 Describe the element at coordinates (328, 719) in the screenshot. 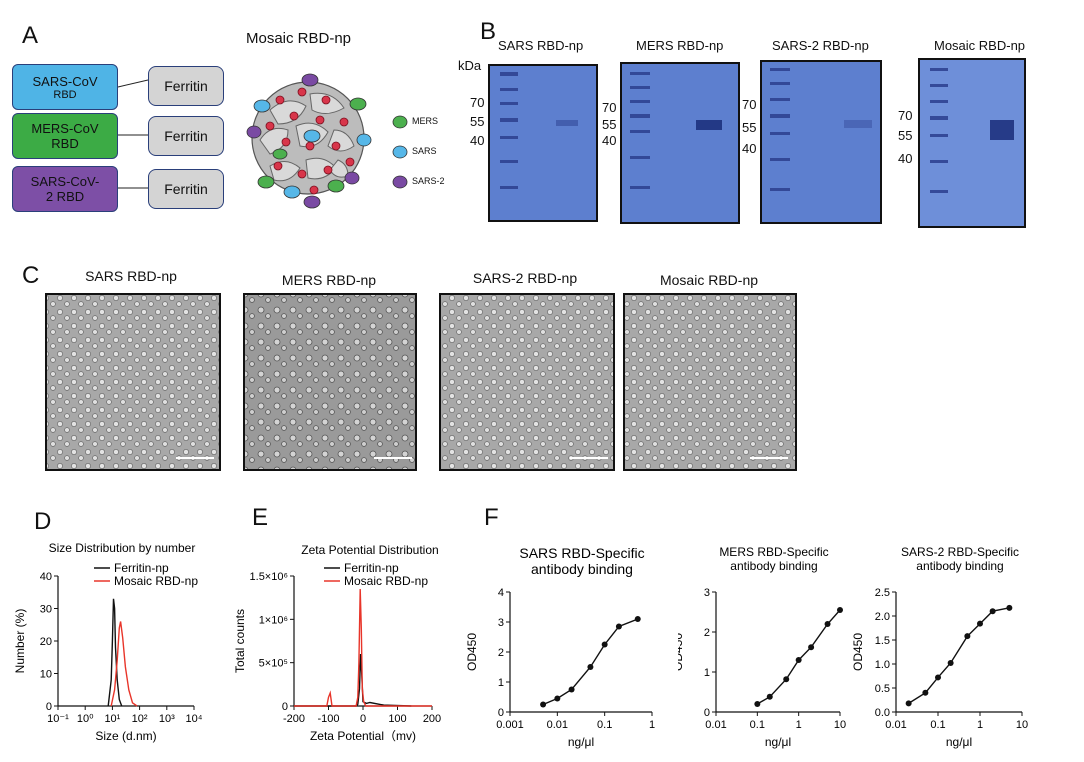

I see `x-tick-label: -100` at that location.